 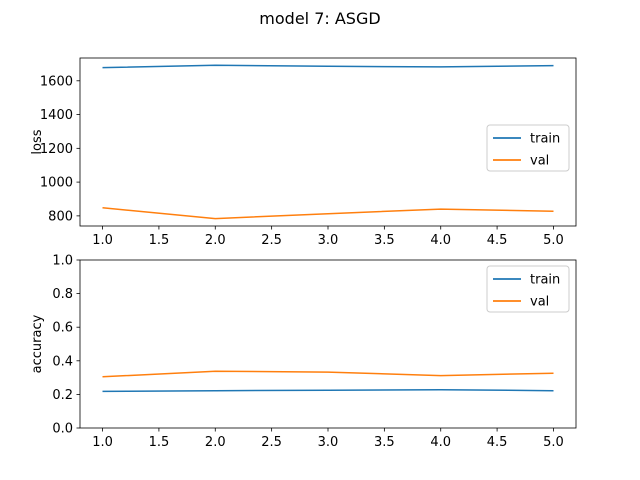 I want to click on chart-loss-x-tick-label: 2.0, so click(x=215, y=240).